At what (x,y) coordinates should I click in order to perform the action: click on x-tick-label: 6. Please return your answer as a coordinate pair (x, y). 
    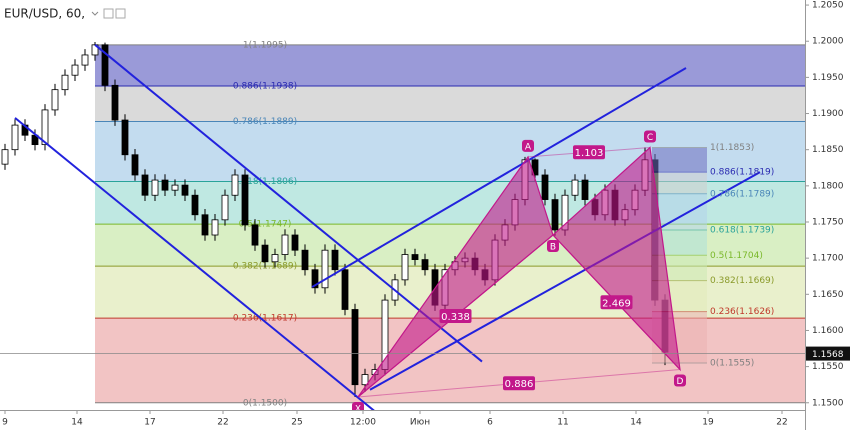
    Looking at the image, I should click on (490, 423).